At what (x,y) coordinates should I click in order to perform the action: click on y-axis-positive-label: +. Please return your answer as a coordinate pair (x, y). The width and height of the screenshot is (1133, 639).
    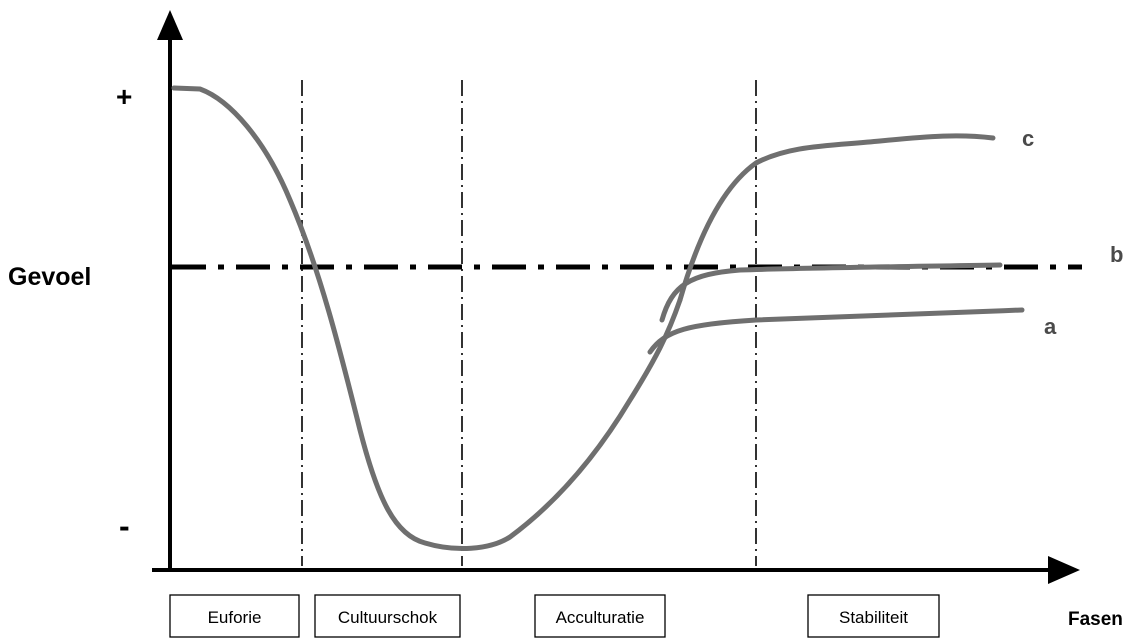
    Looking at the image, I should click on (124, 96).